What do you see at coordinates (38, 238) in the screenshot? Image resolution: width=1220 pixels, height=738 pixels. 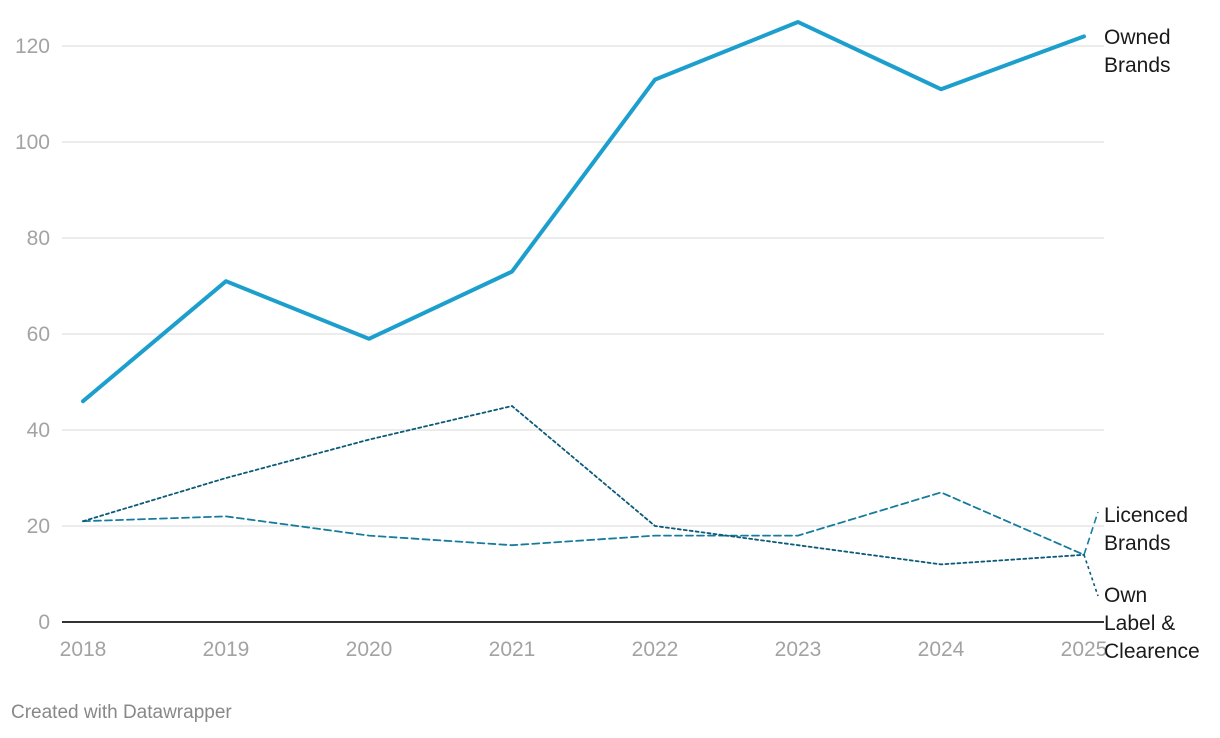 I see `y-tick-label: 80` at bounding box center [38, 238].